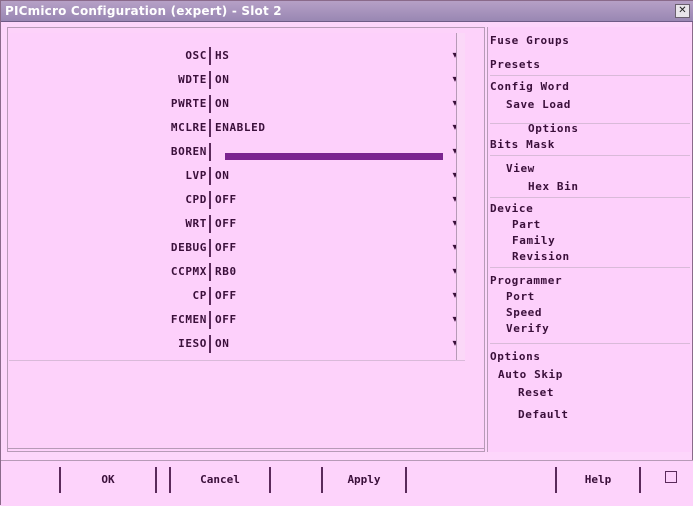 This screenshot has height=506, width=693. I want to click on config-row: FCMEN OFF ▾, so click(233, 320).